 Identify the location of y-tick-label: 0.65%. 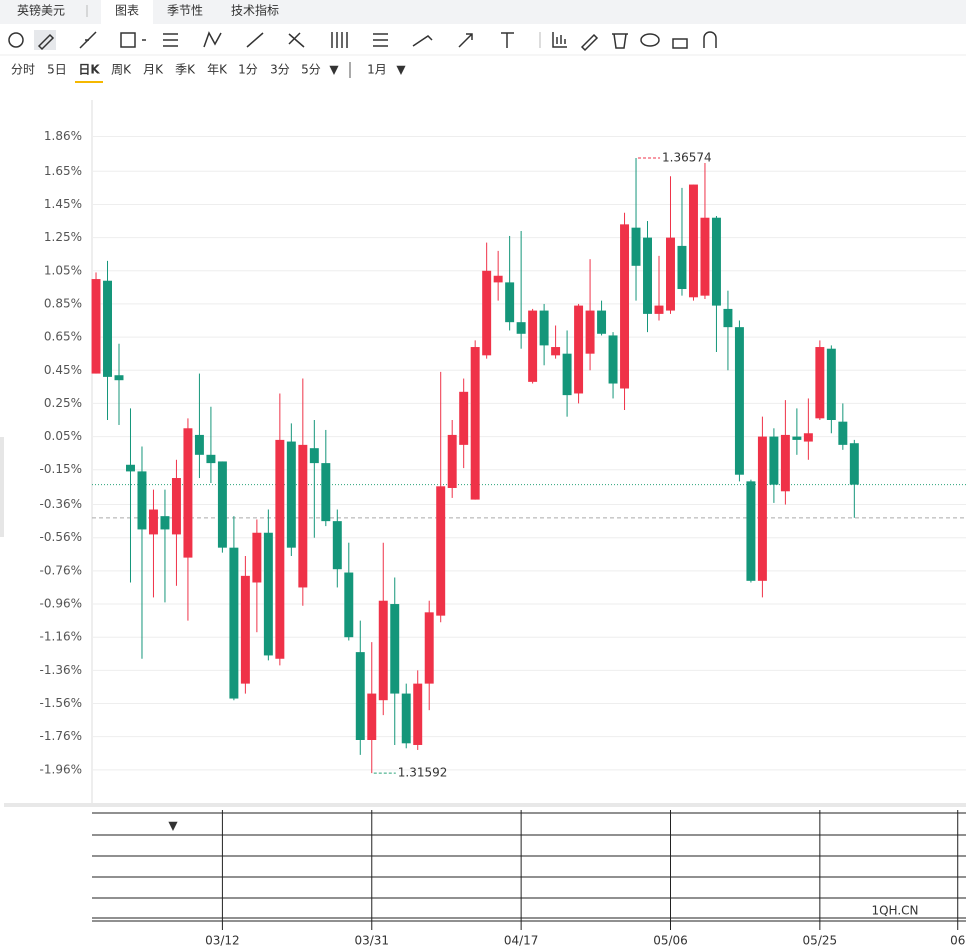
(63, 337).